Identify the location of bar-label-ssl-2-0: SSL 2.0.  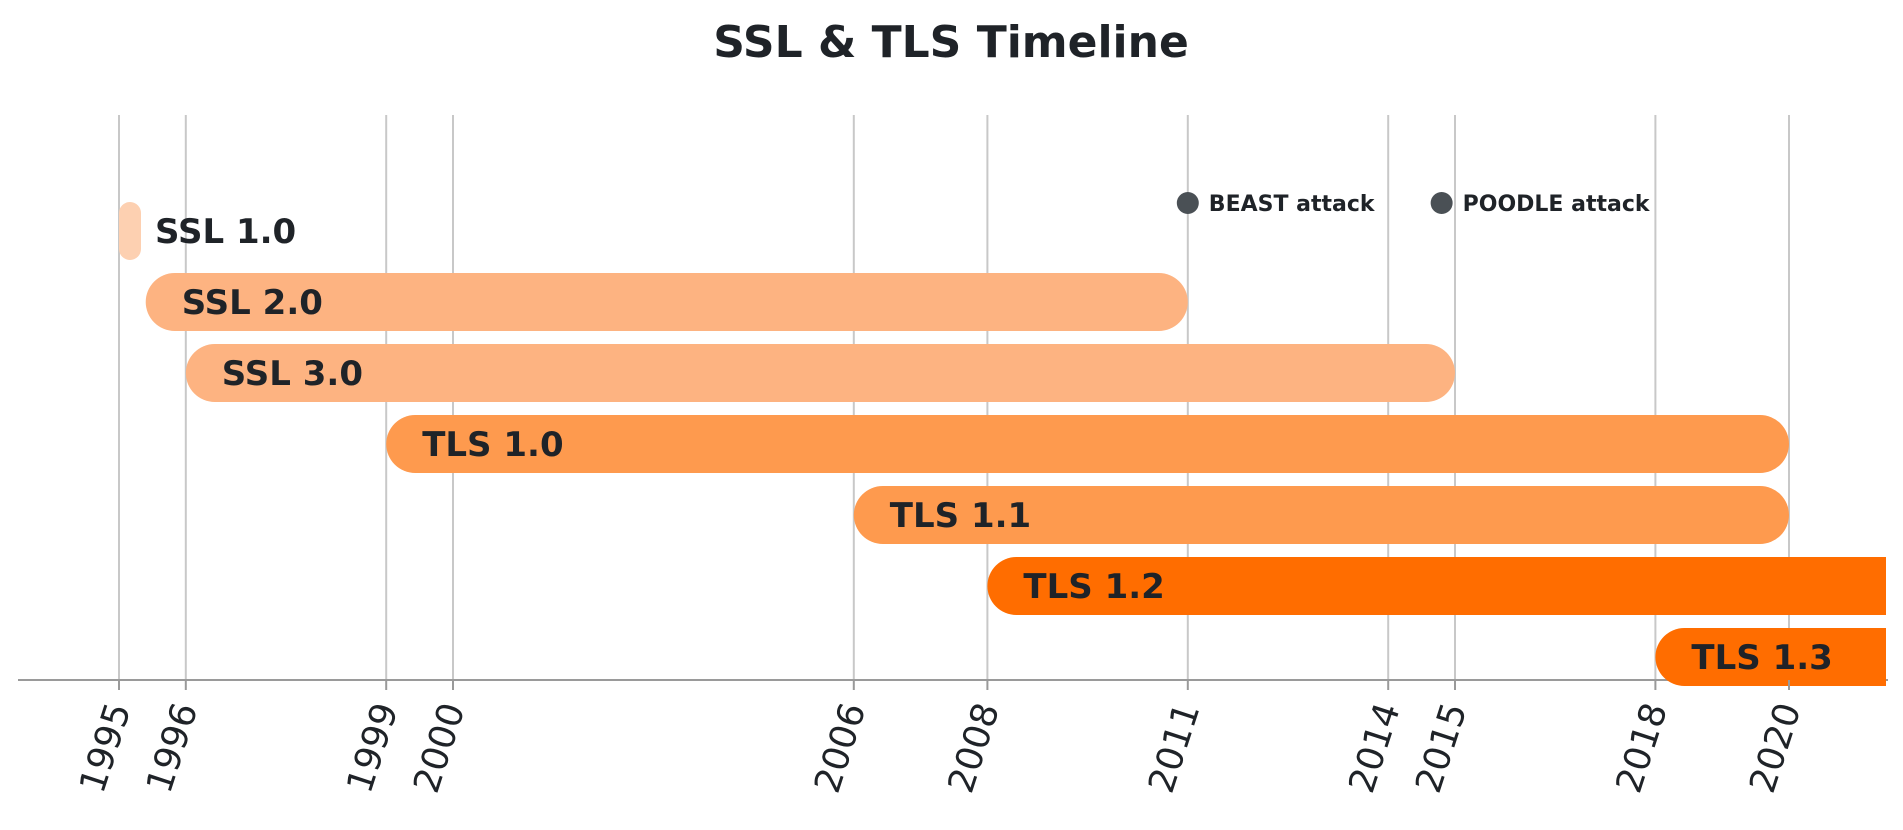
(252, 303).